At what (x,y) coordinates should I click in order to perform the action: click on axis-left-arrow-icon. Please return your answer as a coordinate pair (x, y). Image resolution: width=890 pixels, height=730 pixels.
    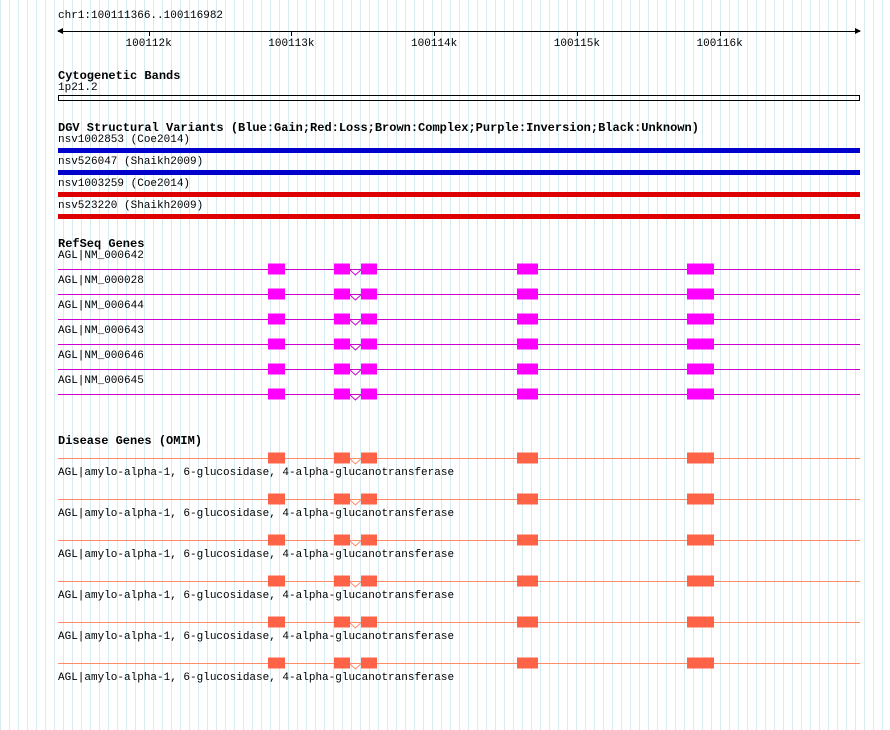
    Looking at the image, I should click on (60, 31).